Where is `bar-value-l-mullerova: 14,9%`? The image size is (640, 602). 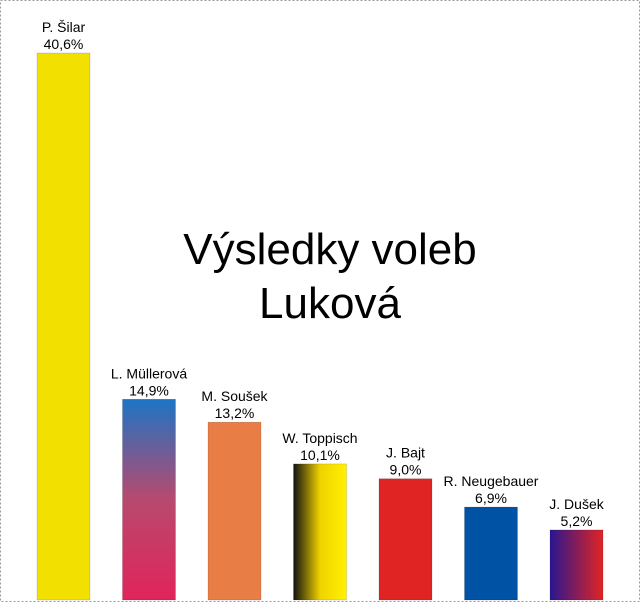 bar-value-l-mullerova: 14,9% is located at coordinates (149, 390).